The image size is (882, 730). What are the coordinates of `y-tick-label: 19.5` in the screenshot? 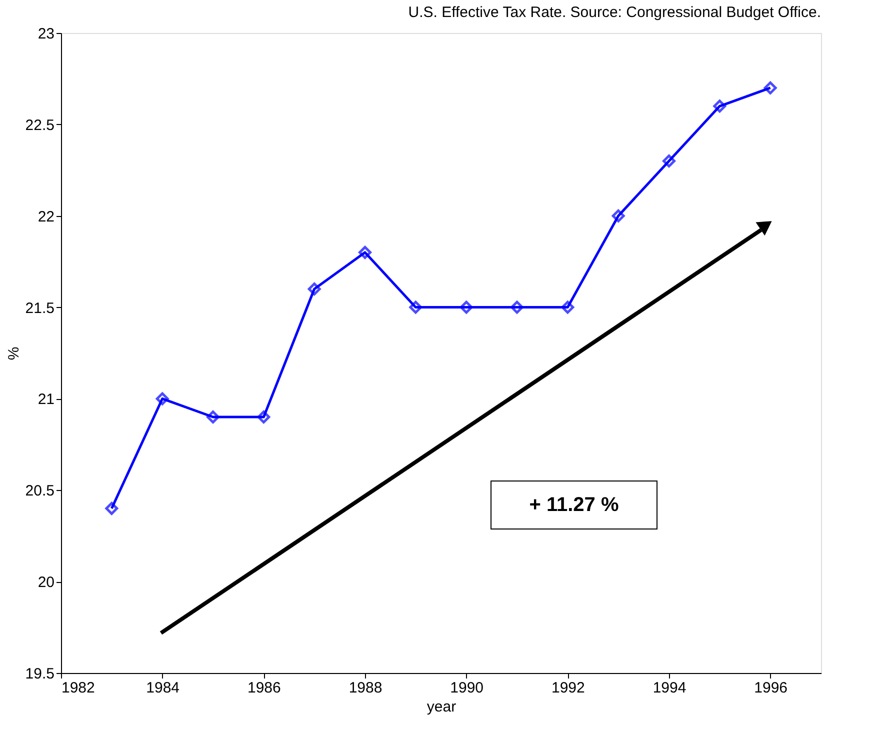 It's located at (39, 674).